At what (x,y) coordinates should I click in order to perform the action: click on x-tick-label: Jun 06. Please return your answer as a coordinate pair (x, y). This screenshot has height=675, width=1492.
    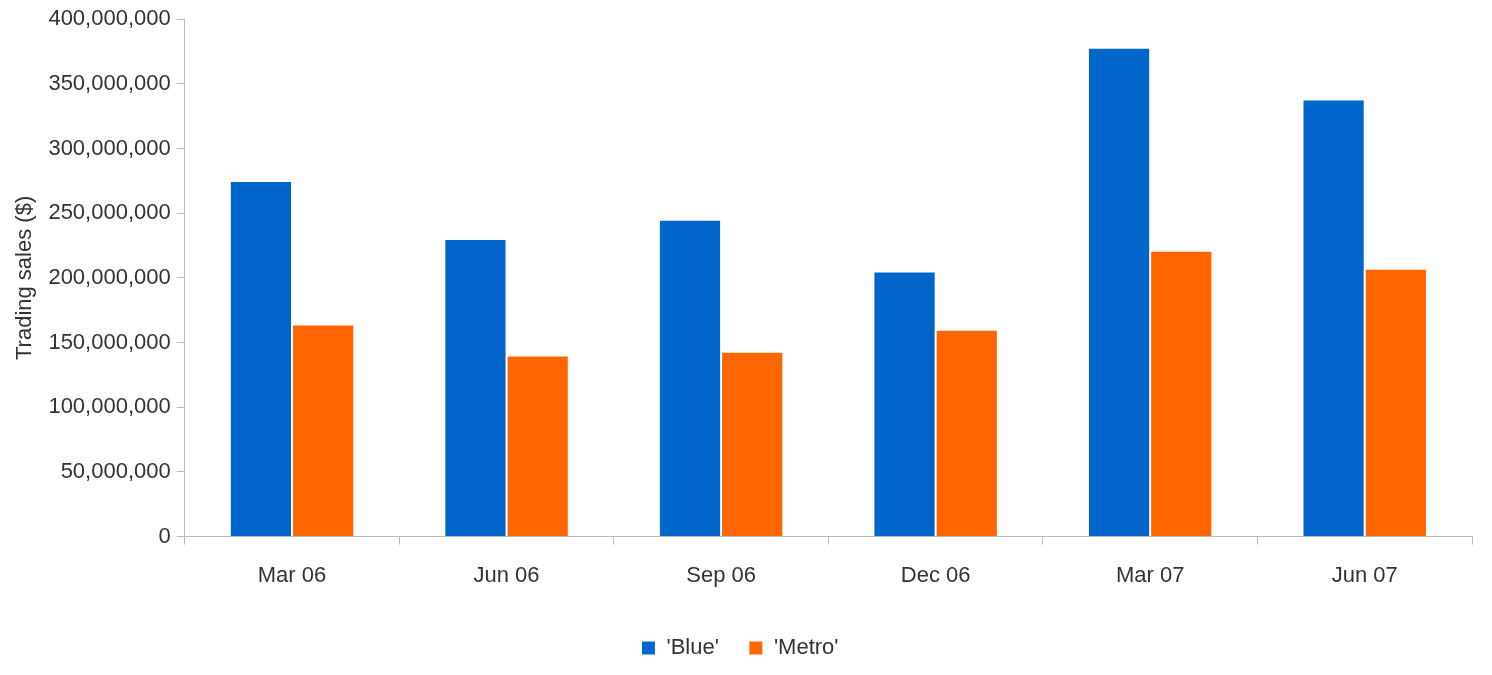
    Looking at the image, I should click on (506, 574).